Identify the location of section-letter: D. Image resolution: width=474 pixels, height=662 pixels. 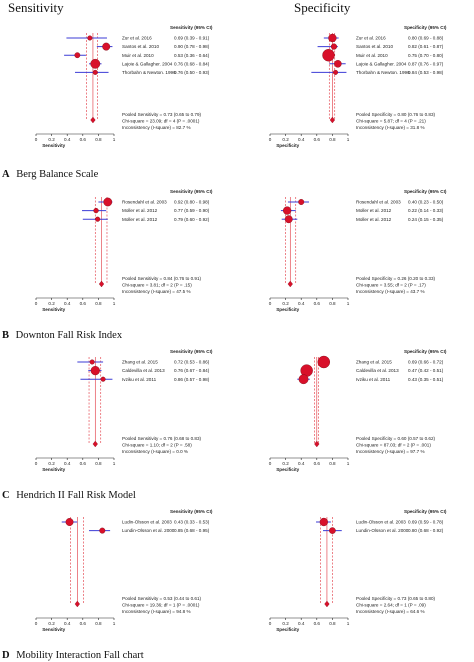
(6, 655).